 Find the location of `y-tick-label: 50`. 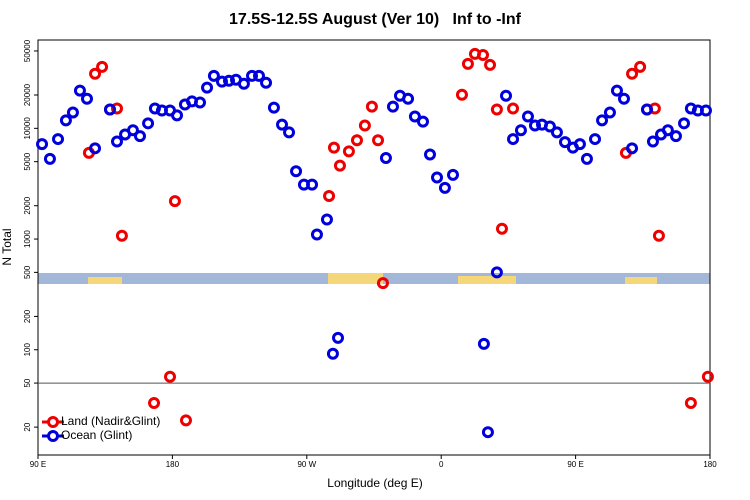

y-tick-label: 50 is located at coordinates (27, 382).